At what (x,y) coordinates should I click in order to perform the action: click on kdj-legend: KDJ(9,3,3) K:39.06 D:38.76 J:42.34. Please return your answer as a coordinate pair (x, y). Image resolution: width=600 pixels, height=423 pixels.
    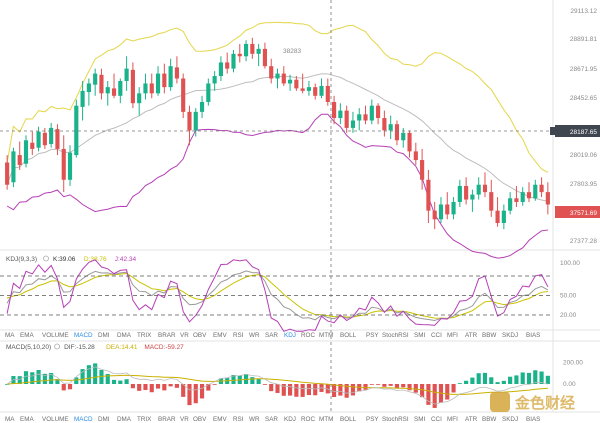
    Looking at the image, I should click on (71, 259).